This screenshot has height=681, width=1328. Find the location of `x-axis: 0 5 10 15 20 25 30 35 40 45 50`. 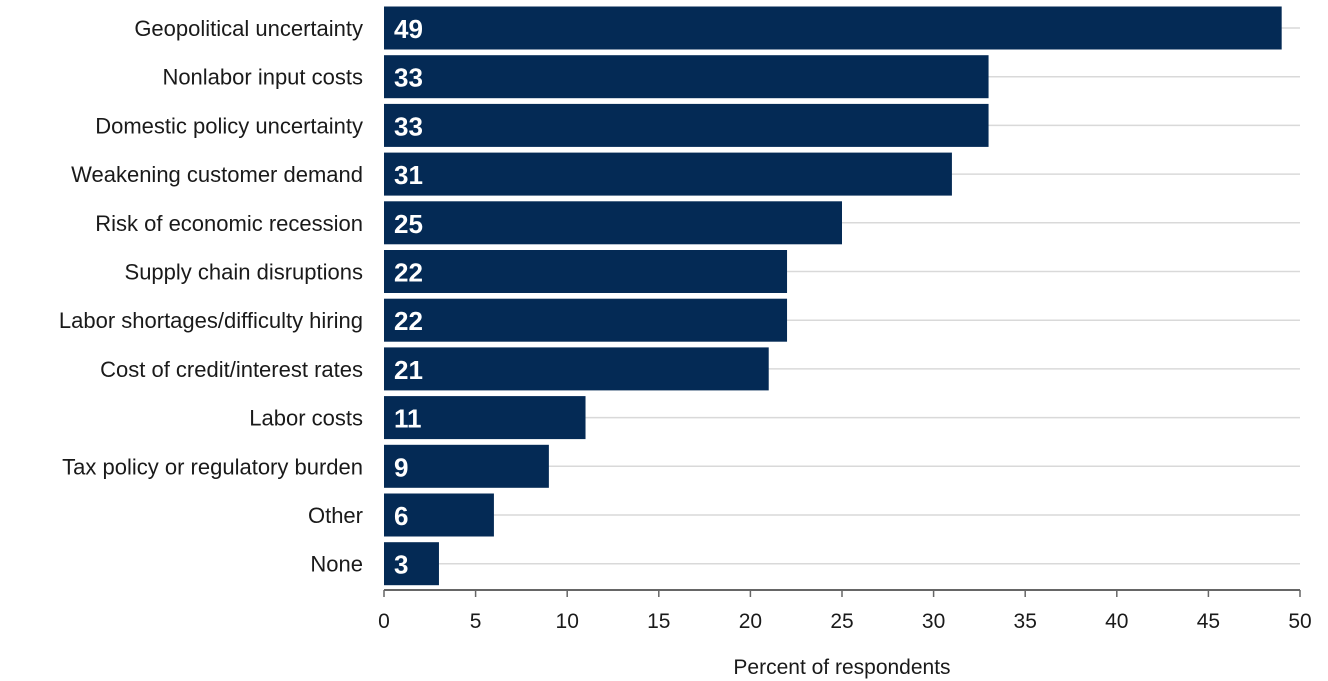

x-axis: 0 5 10 15 20 25 30 35 40 45 50 is located at coordinates (845, 611).